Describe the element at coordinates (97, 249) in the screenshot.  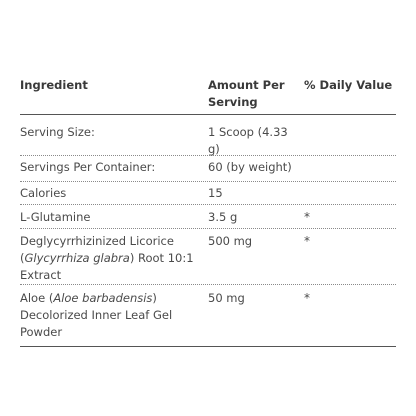
I see `ingredient-name-prefix: Deglycyrrhizinized Licorice (` at that location.